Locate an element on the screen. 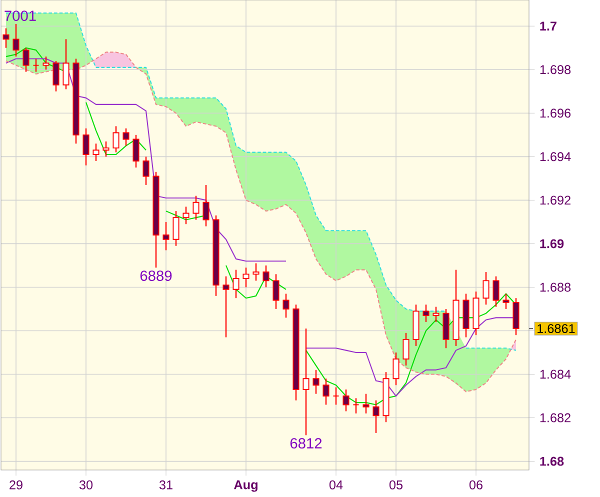  annotation: 7001 is located at coordinates (20, 16).